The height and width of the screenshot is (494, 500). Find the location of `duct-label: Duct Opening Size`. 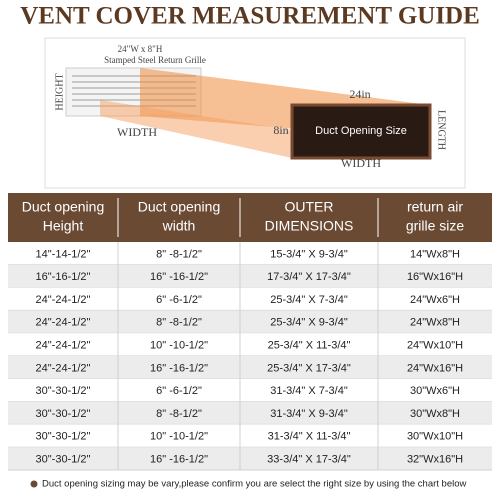

duct-label: Duct Opening Size is located at coordinates (361, 131).